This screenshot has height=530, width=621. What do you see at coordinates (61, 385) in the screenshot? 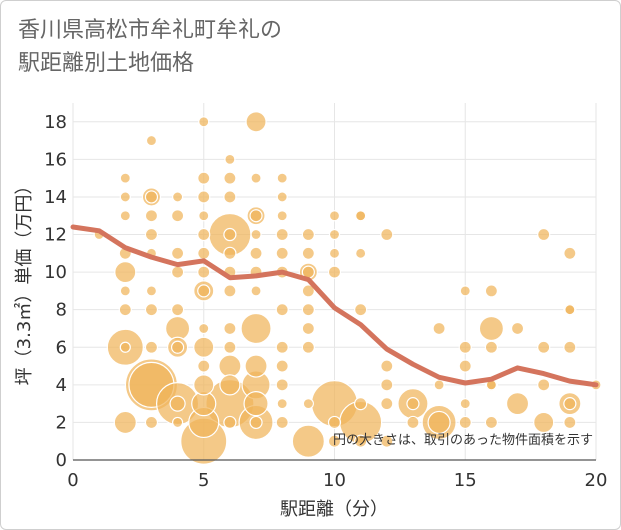
I see `y-tick-2: 4` at bounding box center [61, 385].